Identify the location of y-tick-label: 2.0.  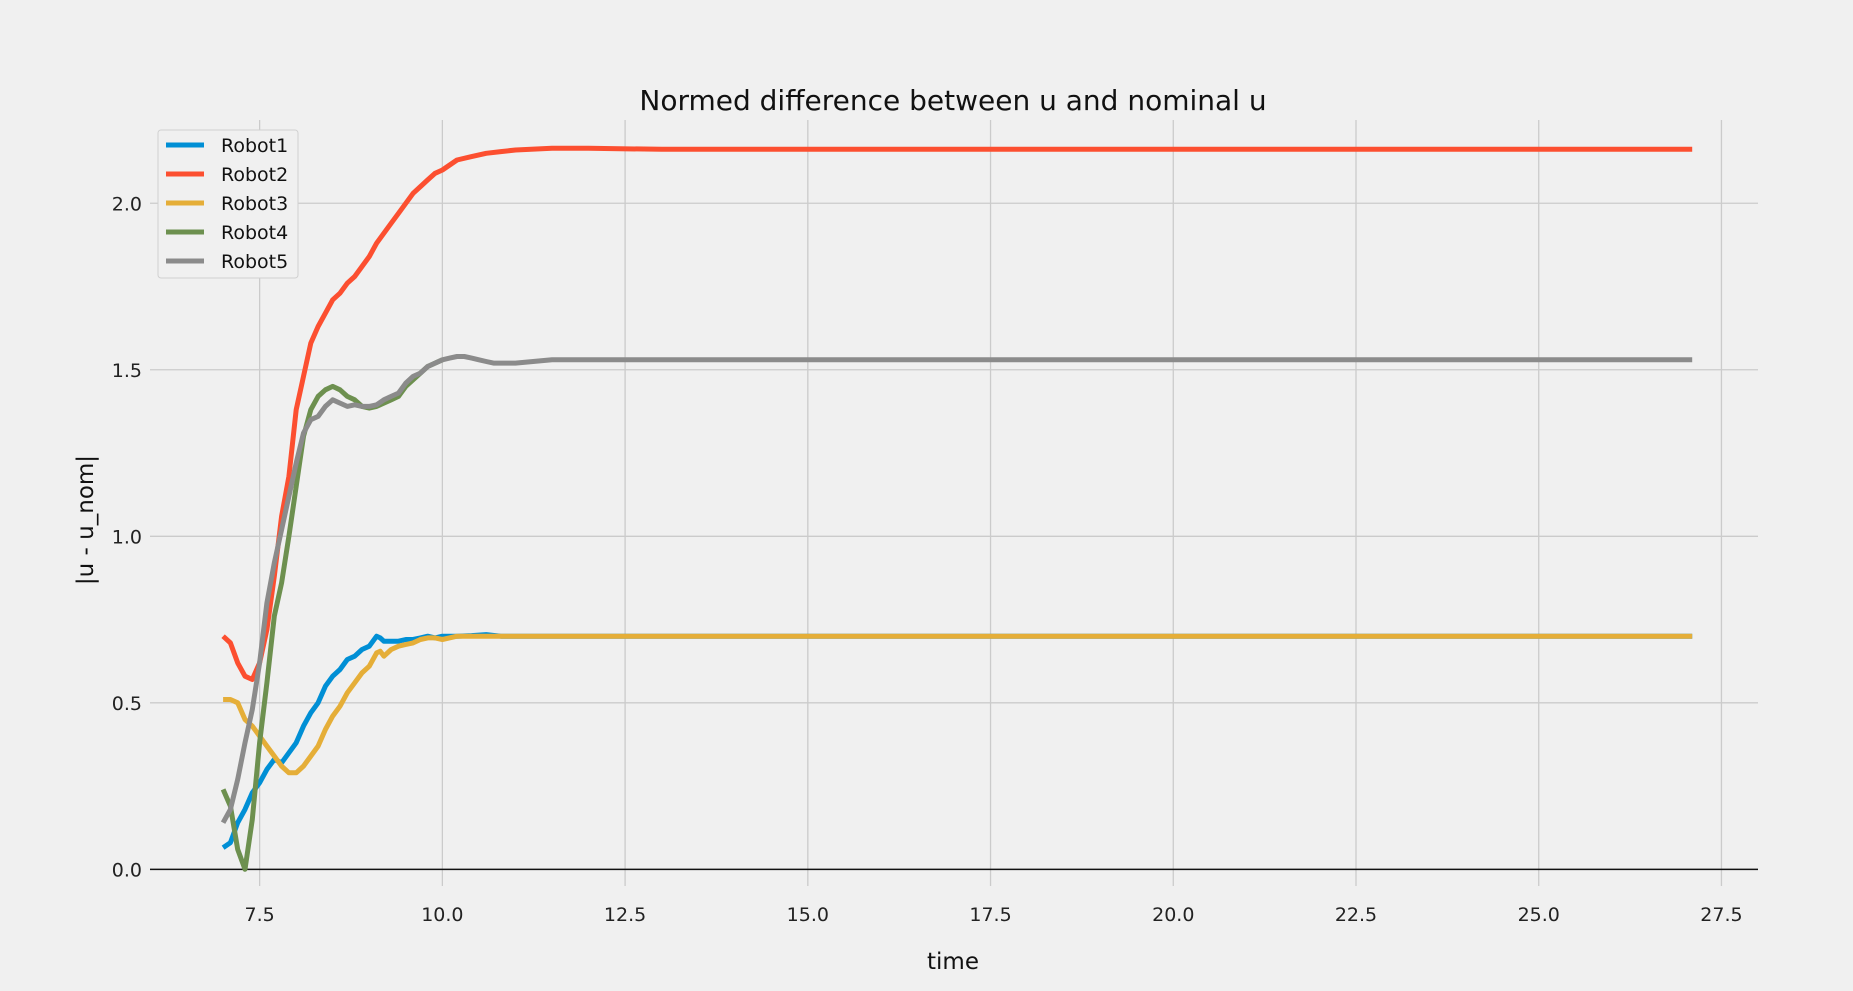
(127, 204).